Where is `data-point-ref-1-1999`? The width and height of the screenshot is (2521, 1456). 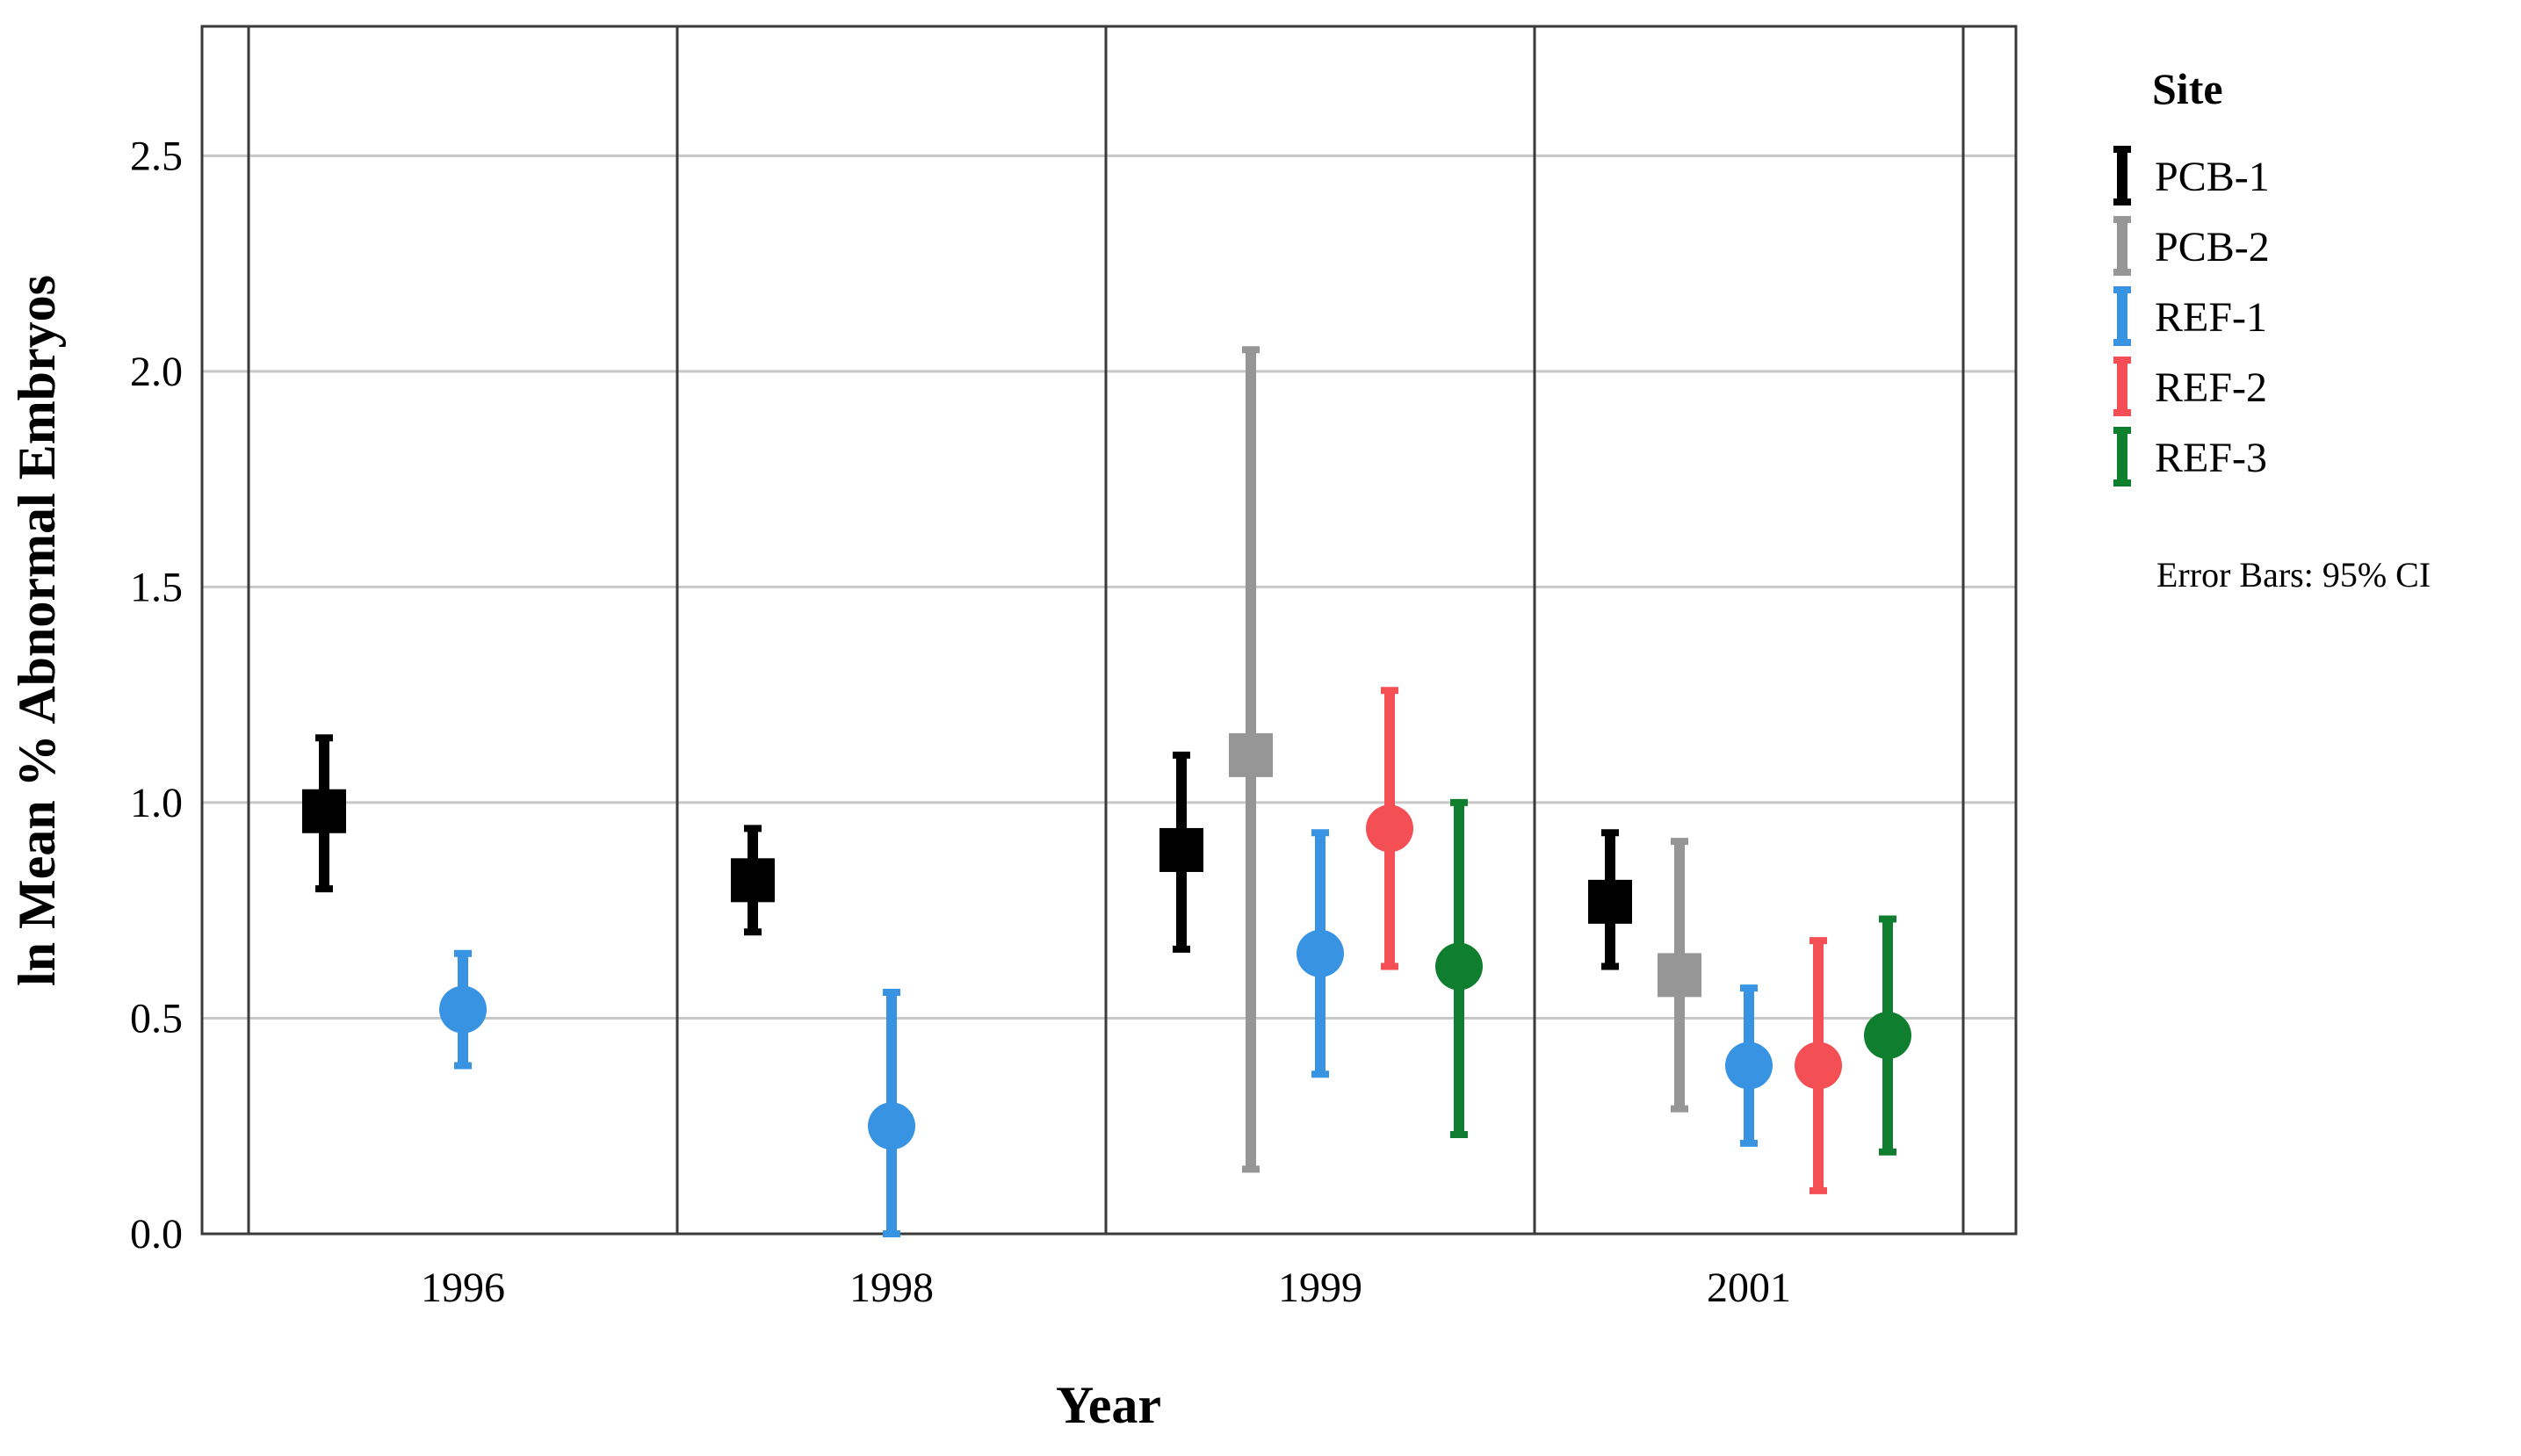 data-point-ref-1-1999 is located at coordinates (1320, 953).